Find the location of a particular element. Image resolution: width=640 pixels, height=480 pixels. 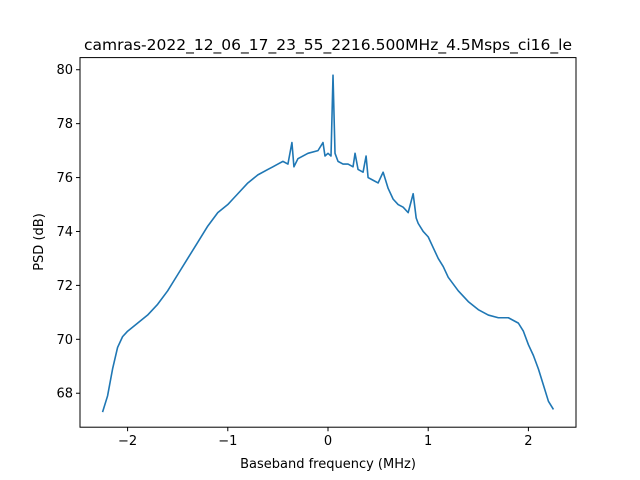

y-tick-label: 70 is located at coordinates (64, 340).